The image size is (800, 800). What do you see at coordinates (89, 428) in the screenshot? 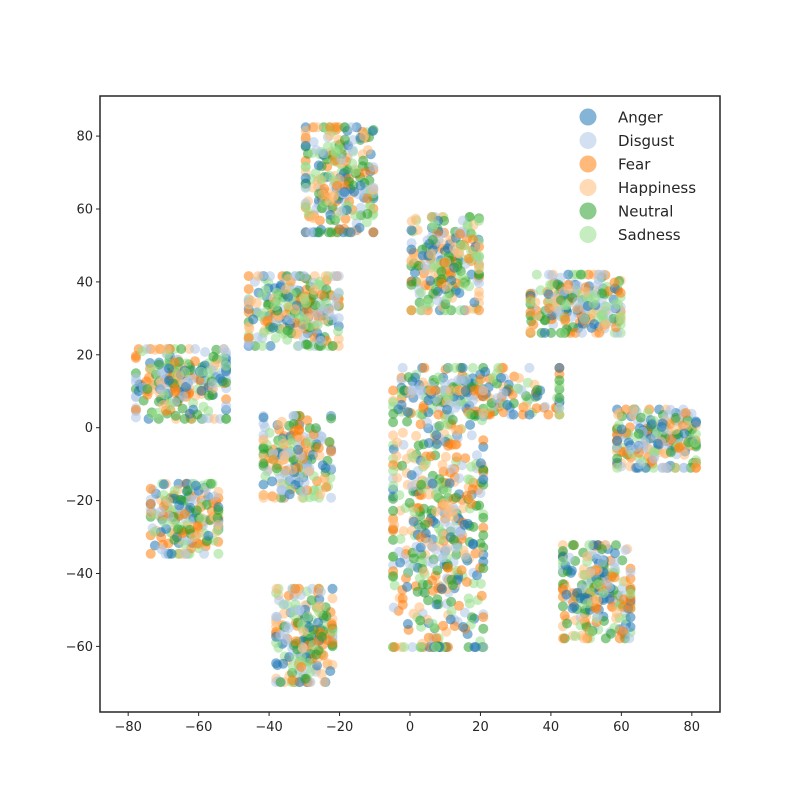
I see `y-tick-label: 0` at bounding box center [89, 428].